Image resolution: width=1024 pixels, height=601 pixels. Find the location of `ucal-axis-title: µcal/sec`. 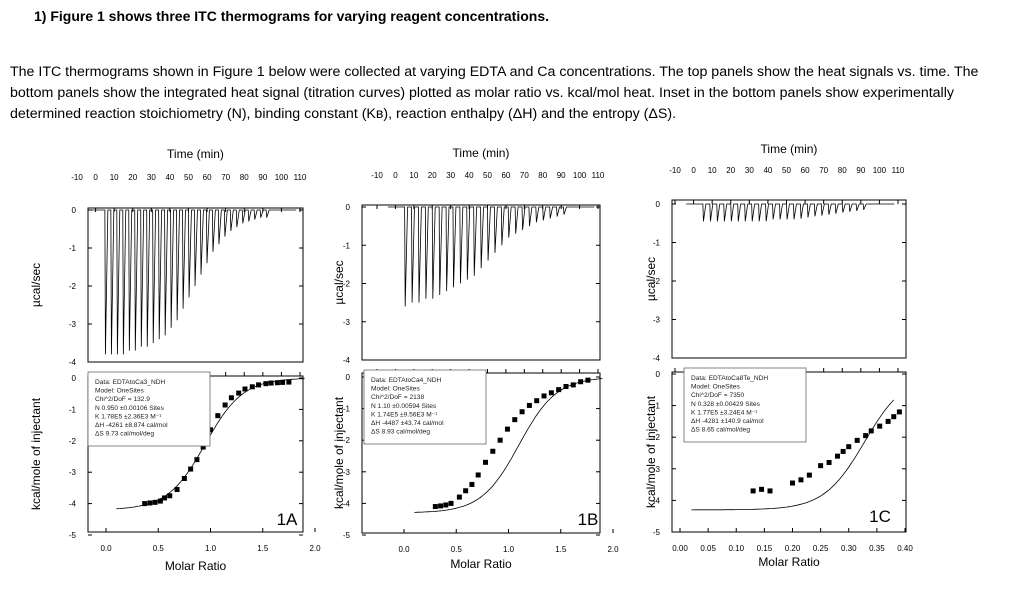

ucal-axis-title: µcal/sec is located at coordinates (339, 282).